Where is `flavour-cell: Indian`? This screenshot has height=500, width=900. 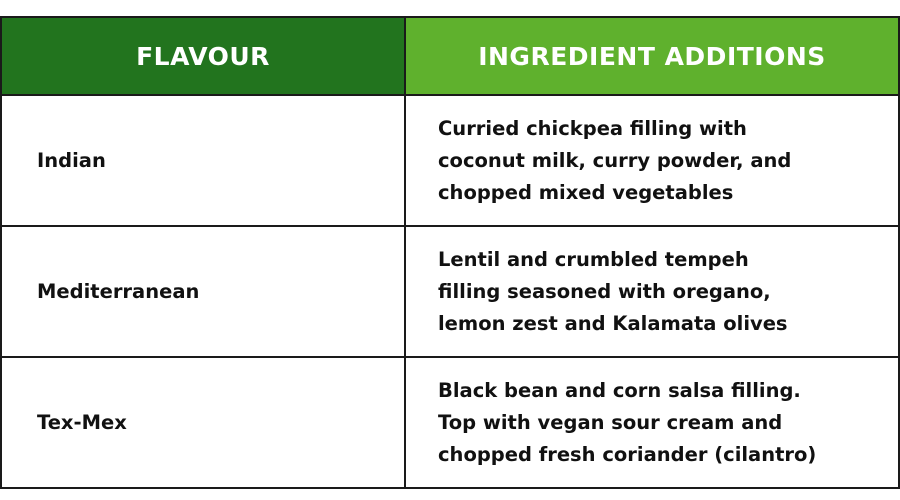 flavour-cell: Indian is located at coordinates (203, 160).